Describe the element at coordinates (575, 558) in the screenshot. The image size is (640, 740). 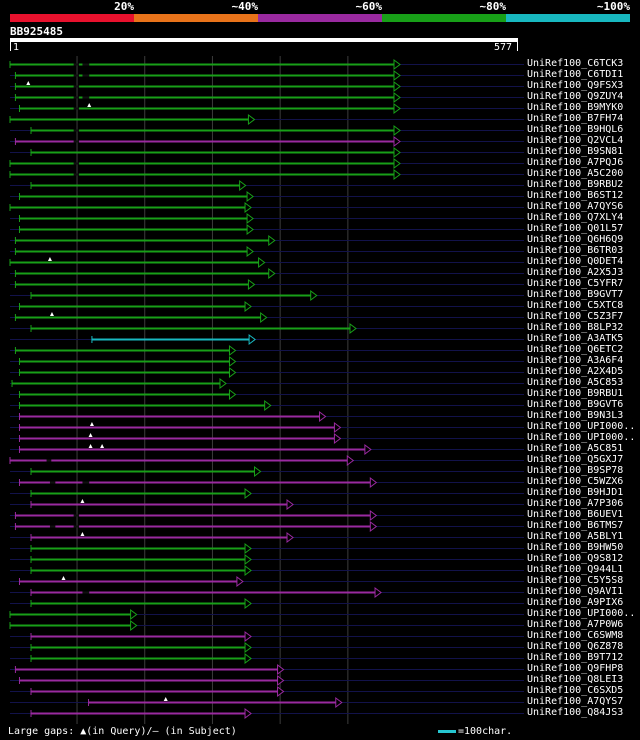
I see `hit-label: UniRef100_Q9S812` at that location.